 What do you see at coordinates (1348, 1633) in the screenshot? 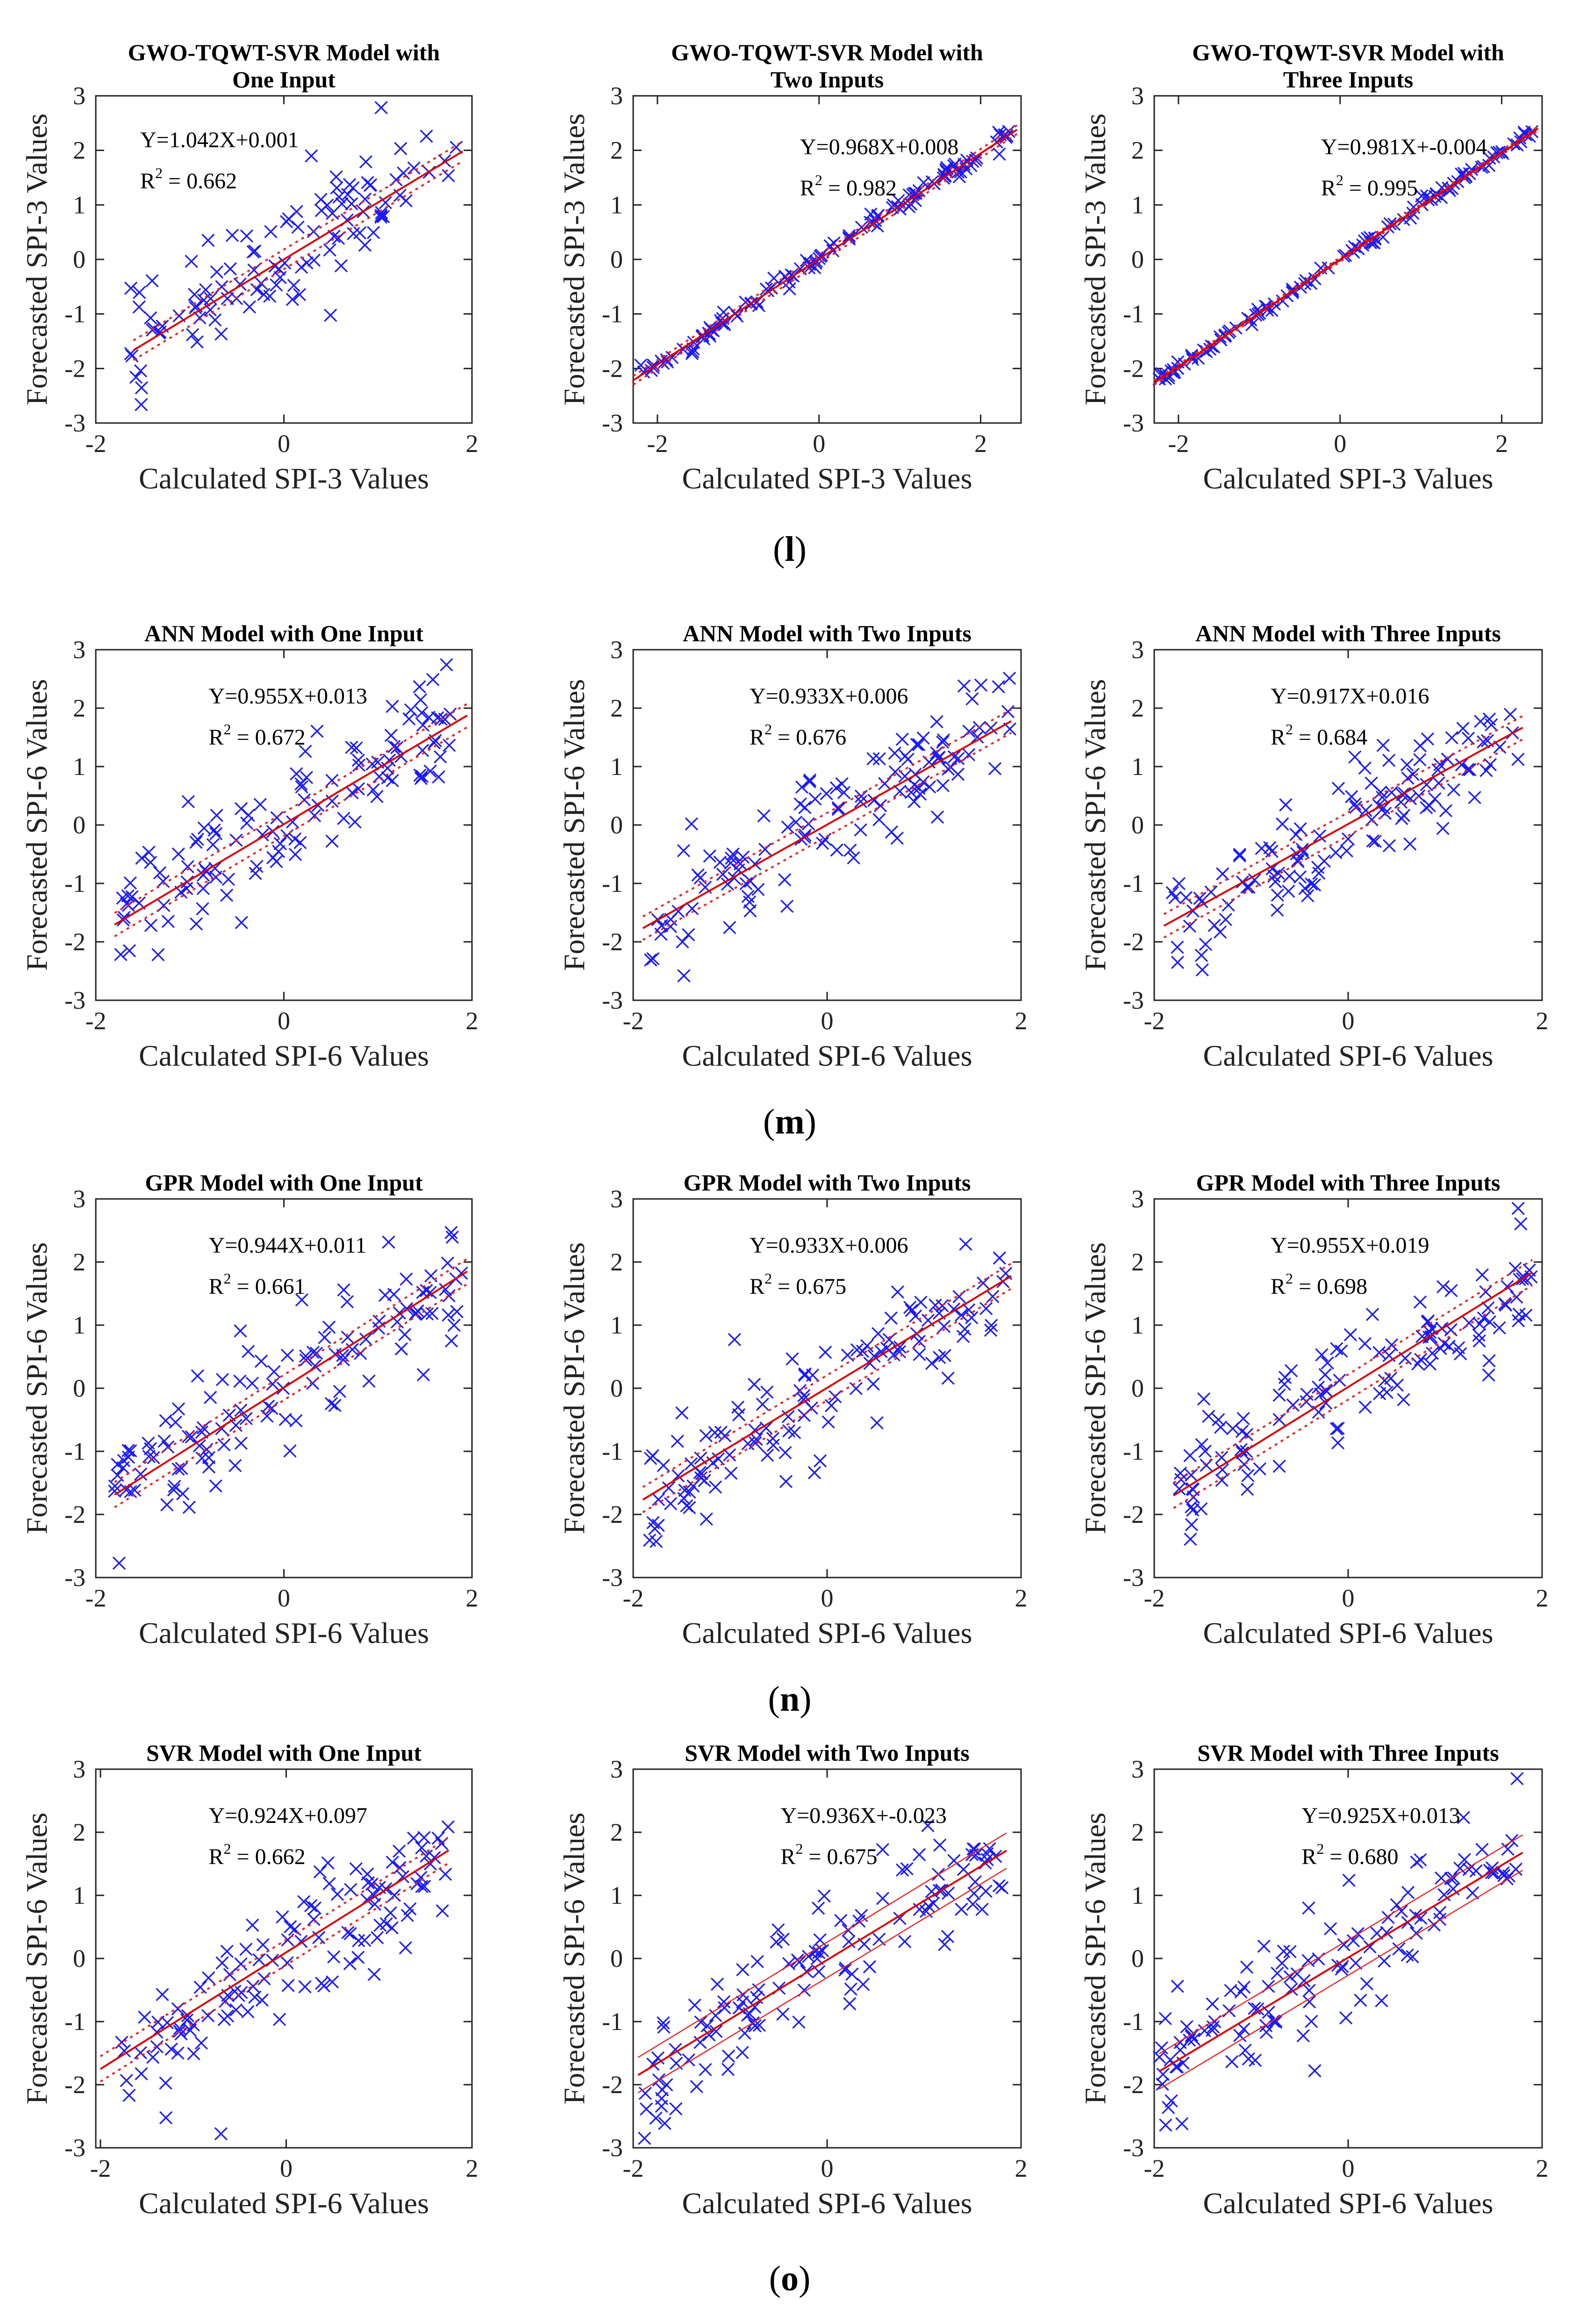
I see `x-axis-label: Calculated SPI-6 Values` at bounding box center [1348, 1633].